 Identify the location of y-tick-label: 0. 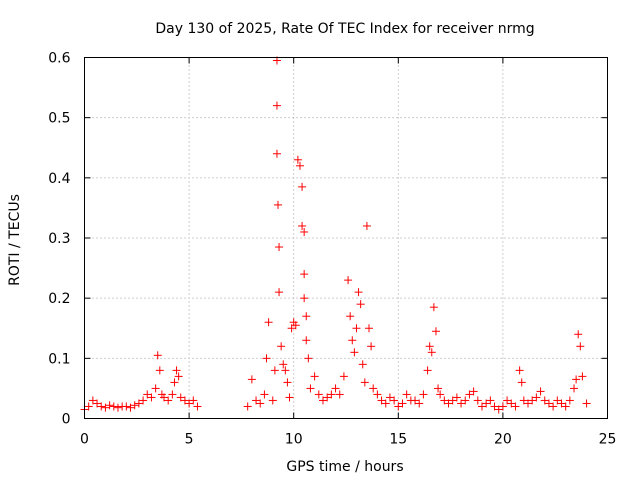
(66, 420).